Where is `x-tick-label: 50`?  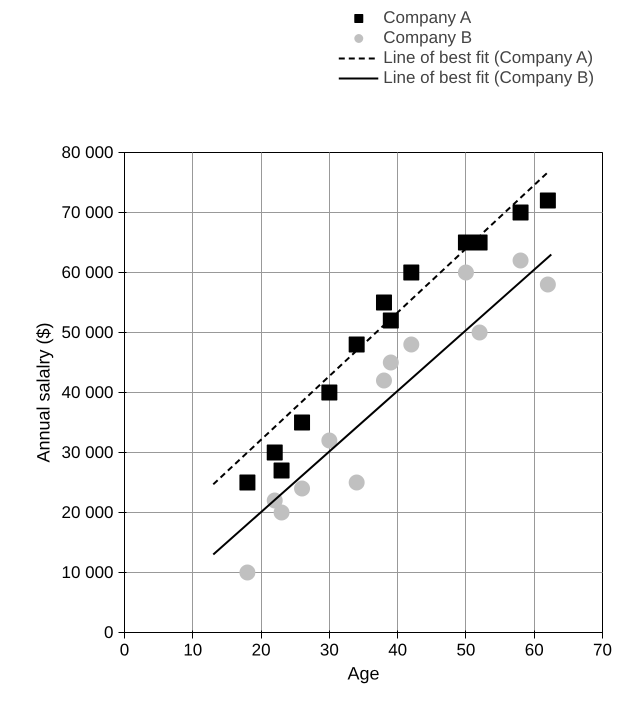 x-tick-label: 50 is located at coordinates (466, 650).